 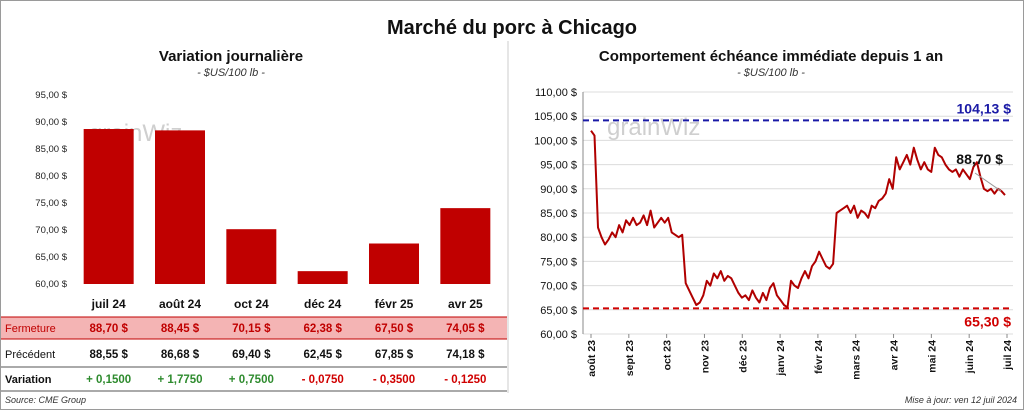 What do you see at coordinates (970, 357) in the screenshot?
I see `x-tick-label: juin 24` at bounding box center [970, 357].